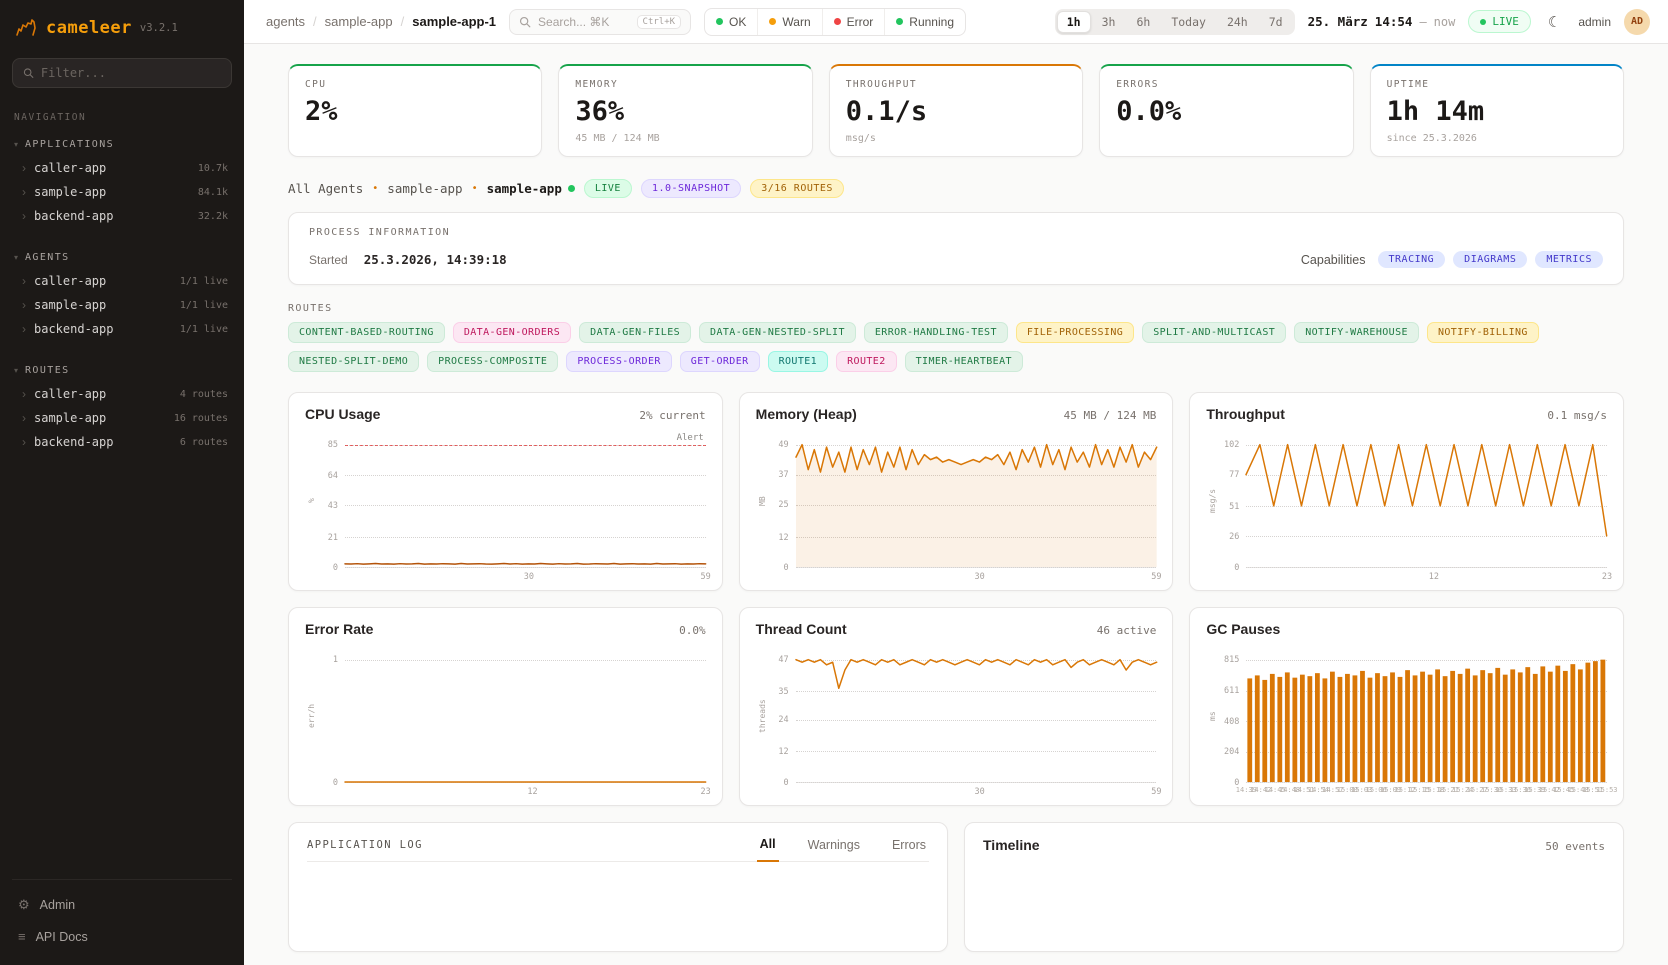  I want to click on route-chip-process-order: PROCESS-ORDER, so click(619, 362).